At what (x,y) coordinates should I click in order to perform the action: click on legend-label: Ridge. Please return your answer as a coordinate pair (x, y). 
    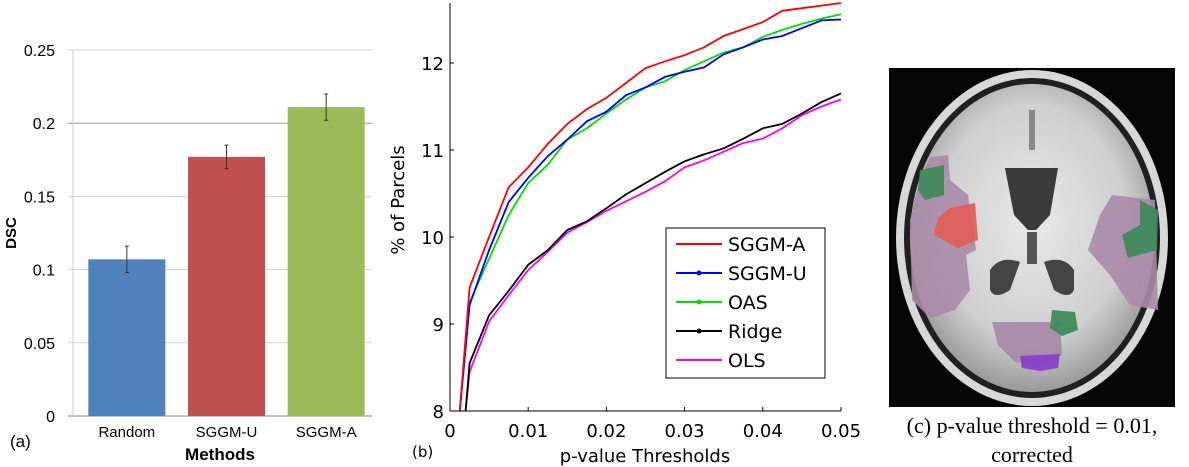
    Looking at the image, I should click on (755, 332).